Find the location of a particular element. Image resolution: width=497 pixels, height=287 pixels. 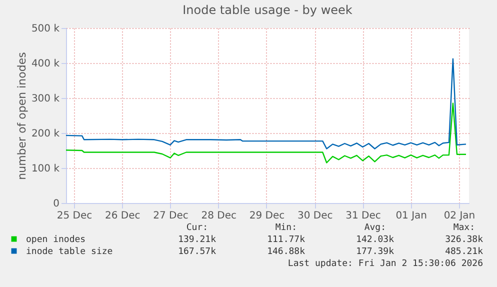

text: 146.88k is located at coordinates (286, 252).